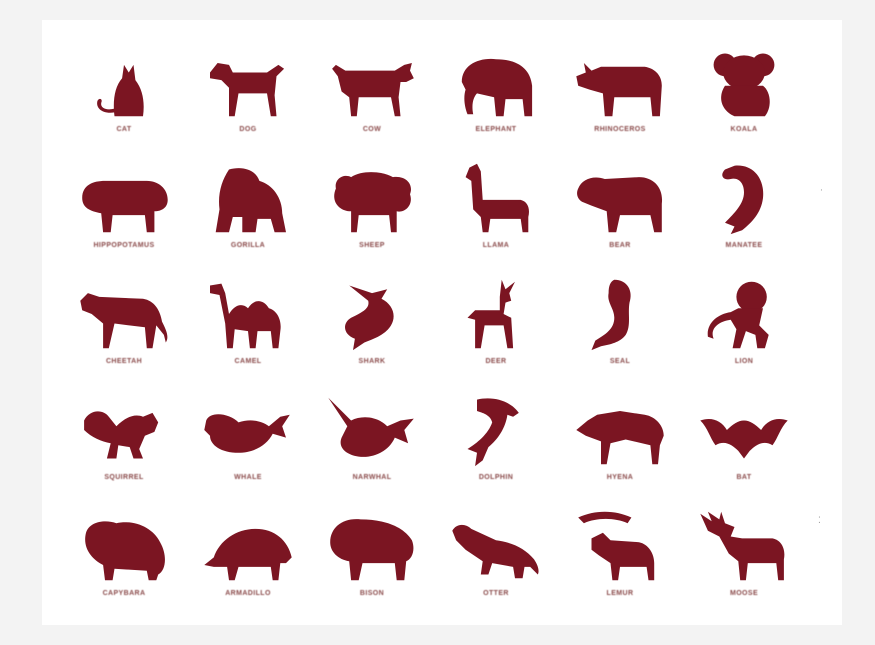 Image resolution: width=875 pixels, height=645 pixels. What do you see at coordinates (744, 477) in the screenshot?
I see `animal-label: BAT` at bounding box center [744, 477].